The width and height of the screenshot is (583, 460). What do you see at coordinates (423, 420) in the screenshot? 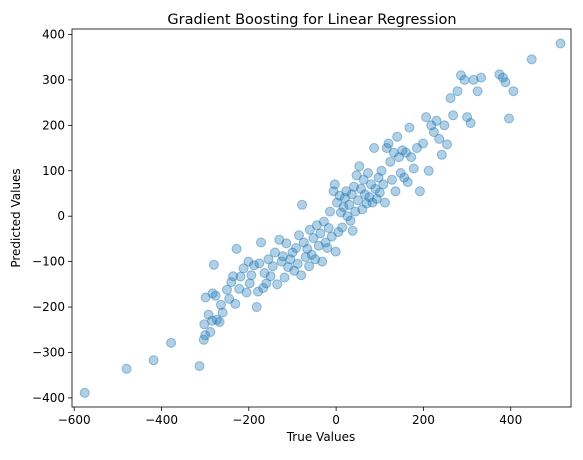
I see `x-tick-label: 200` at bounding box center [423, 420].